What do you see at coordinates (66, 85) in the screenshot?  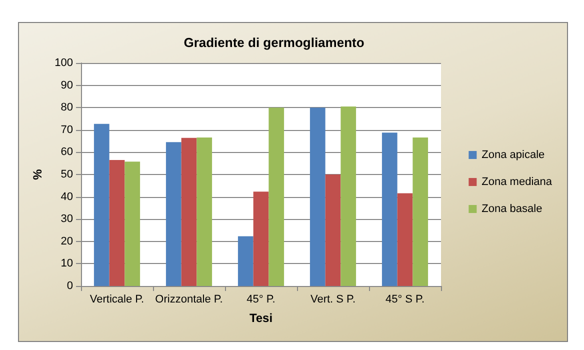 I see `y-tick-label: 90` at bounding box center [66, 85].